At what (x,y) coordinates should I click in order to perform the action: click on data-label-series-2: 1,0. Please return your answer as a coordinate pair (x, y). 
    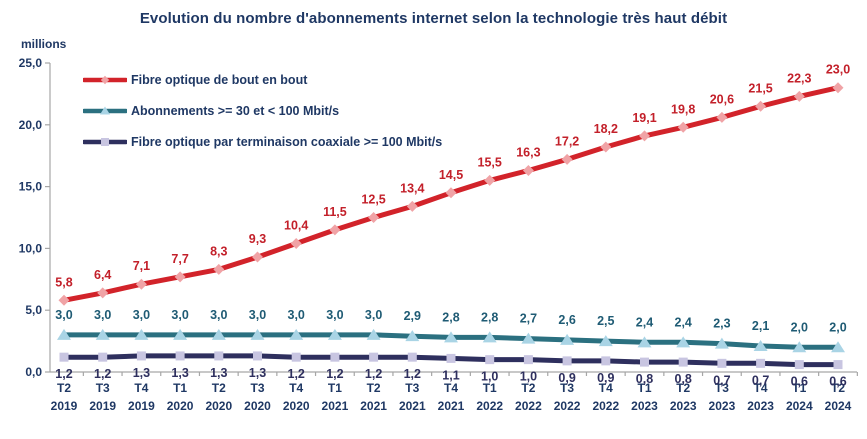
    Looking at the image, I should click on (528, 377).